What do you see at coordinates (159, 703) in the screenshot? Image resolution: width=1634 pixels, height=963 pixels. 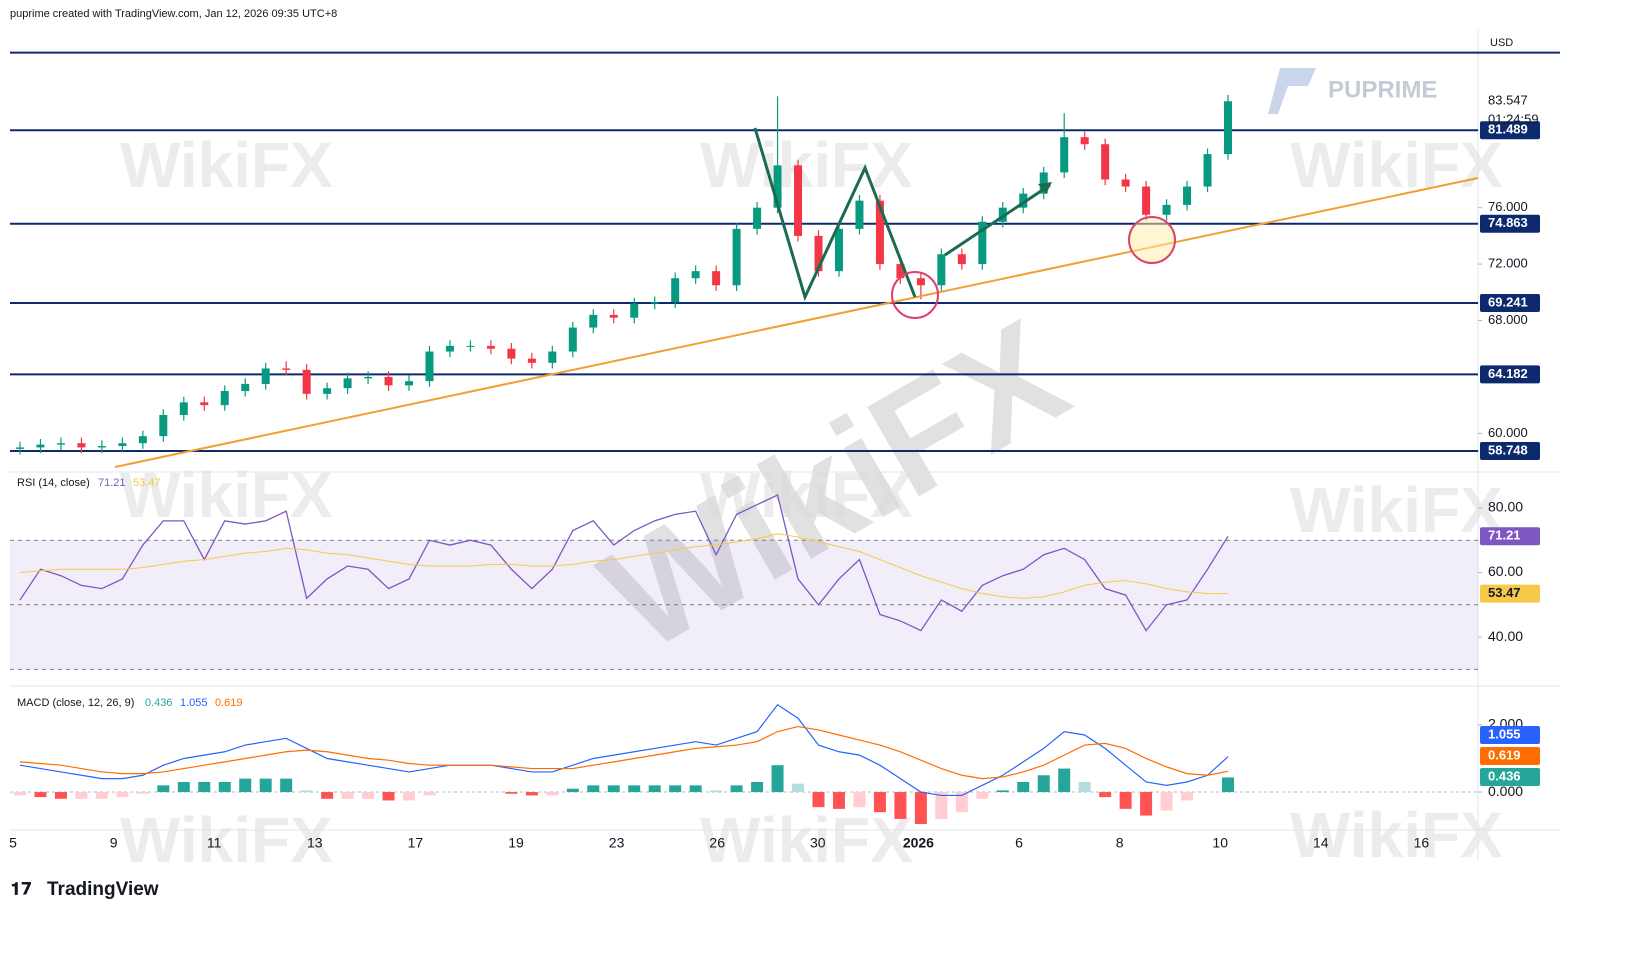 I see `legend-value: 0.436` at bounding box center [159, 703].